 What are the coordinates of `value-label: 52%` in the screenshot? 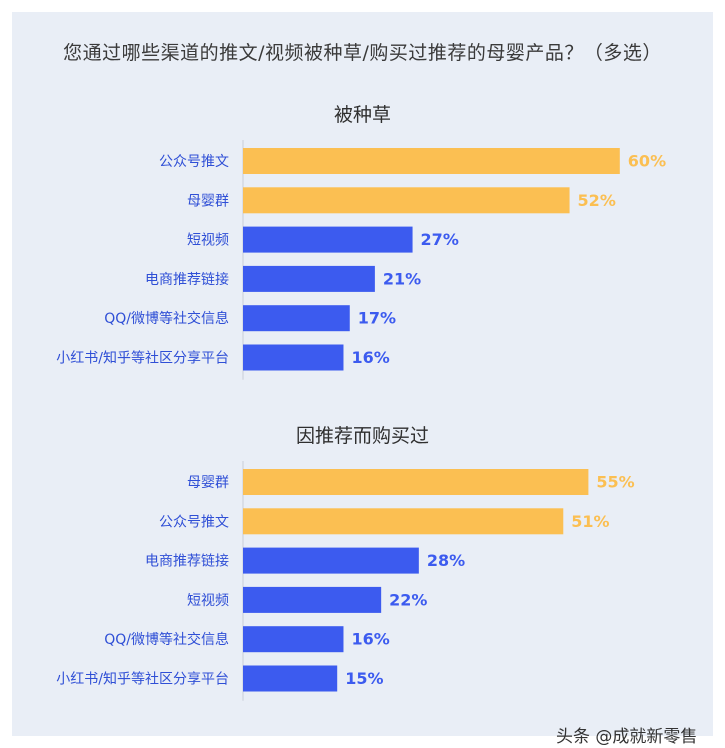 It's located at (597, 200).